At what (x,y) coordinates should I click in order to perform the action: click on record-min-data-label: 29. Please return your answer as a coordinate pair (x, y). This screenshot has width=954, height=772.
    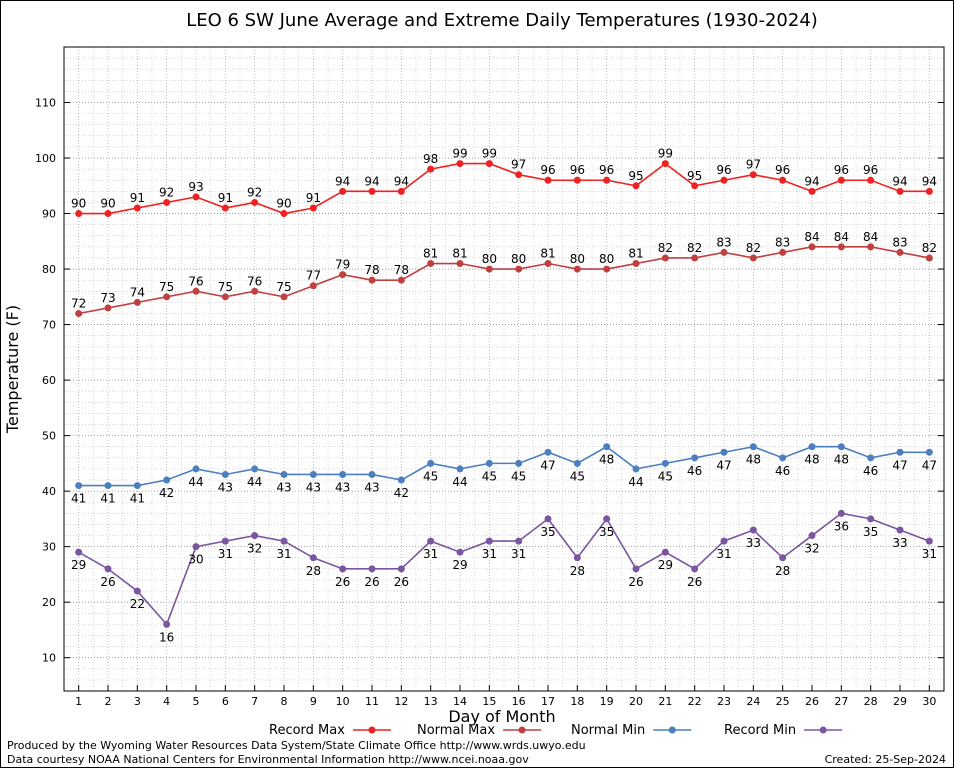
    Looking at the image, I should click on (78, 565).